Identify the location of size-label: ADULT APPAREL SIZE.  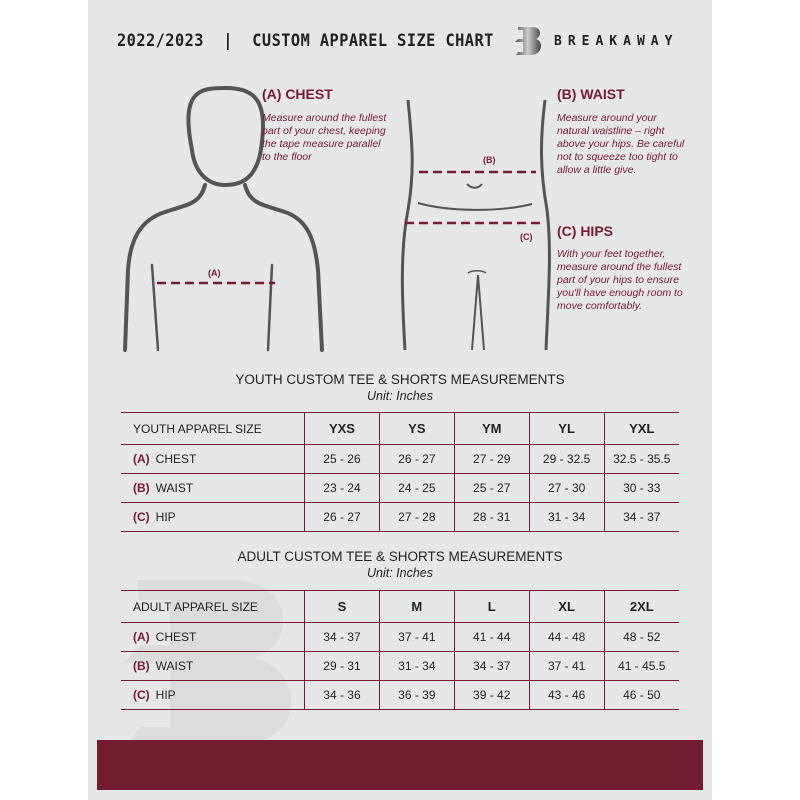
(213, 606).